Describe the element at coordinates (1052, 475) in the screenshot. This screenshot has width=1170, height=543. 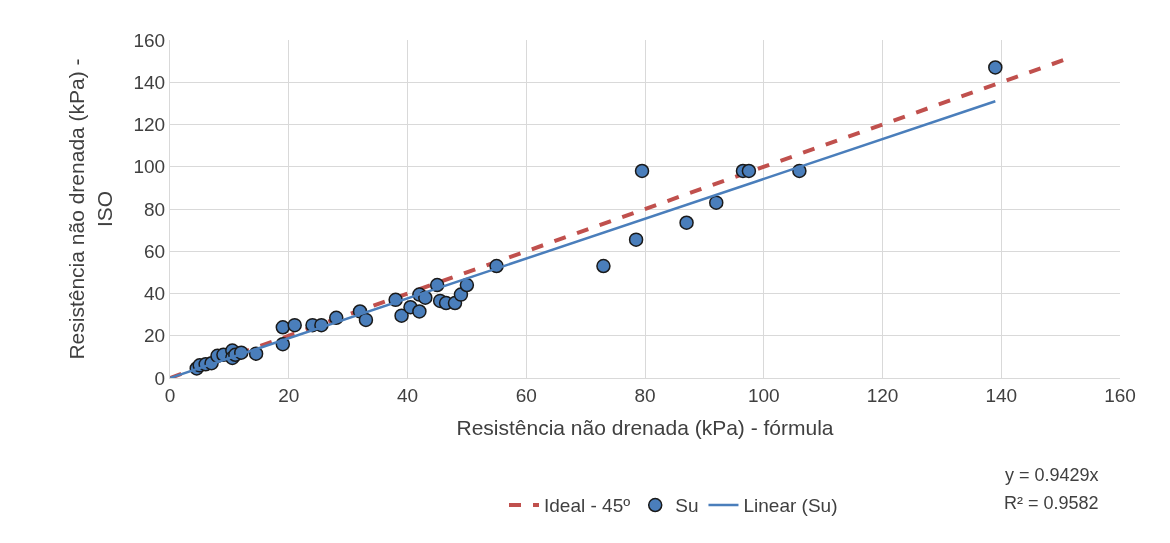
I see `text: y = 0.9429x` at that location.